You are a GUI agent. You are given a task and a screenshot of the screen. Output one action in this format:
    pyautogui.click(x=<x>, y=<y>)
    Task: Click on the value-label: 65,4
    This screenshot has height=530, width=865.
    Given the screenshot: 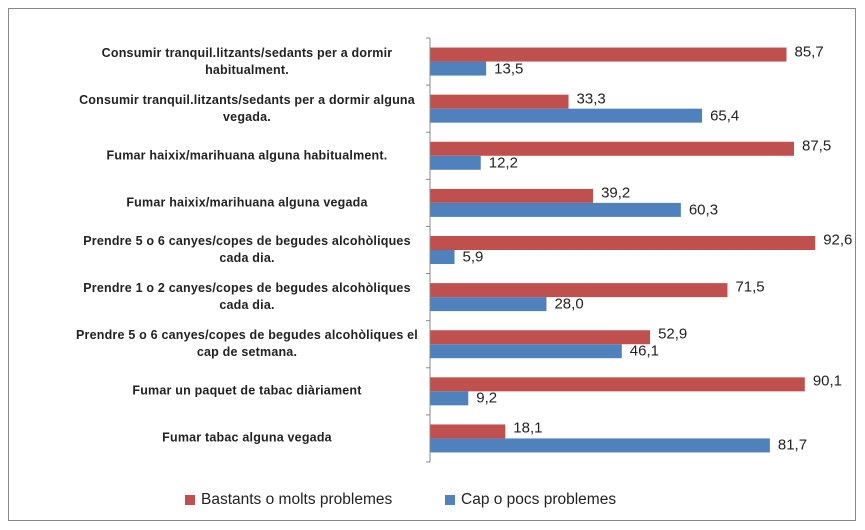 What is the action you would take?
    pyautogui.click(x=725, y=116)
    